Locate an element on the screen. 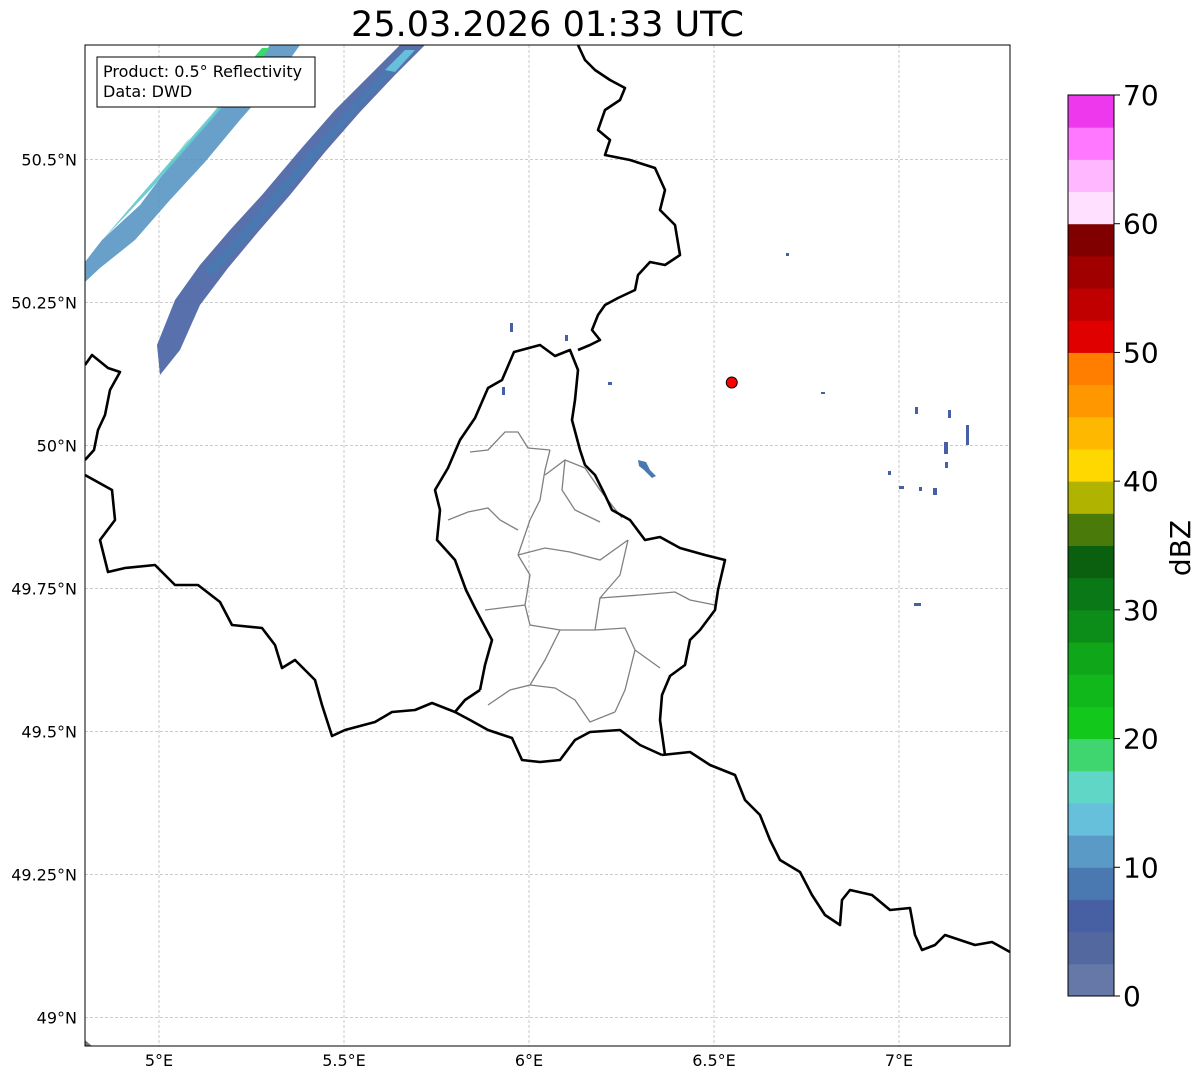 This screenshot has height=1081, width=1202. lat-tick-label: 49.25°N is located at coordinates (44, 874).